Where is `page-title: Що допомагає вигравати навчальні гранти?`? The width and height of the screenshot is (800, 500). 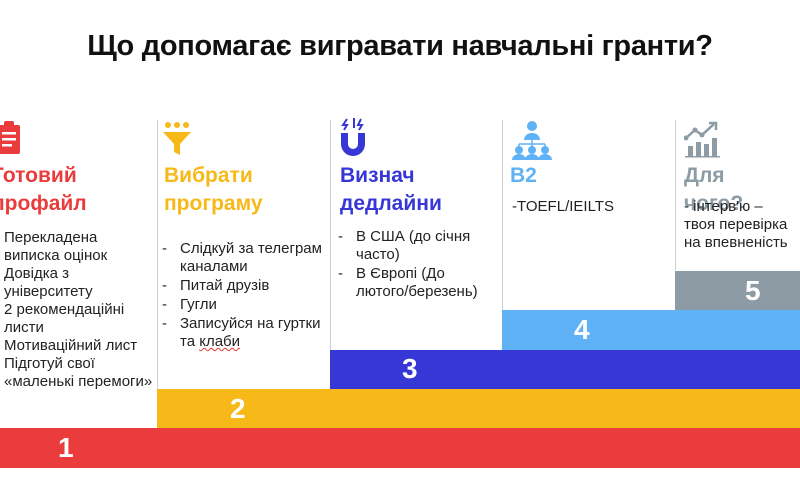
page-title: Що допомагає вигравати навчальні гранти? is located at coordinates (400, 46).